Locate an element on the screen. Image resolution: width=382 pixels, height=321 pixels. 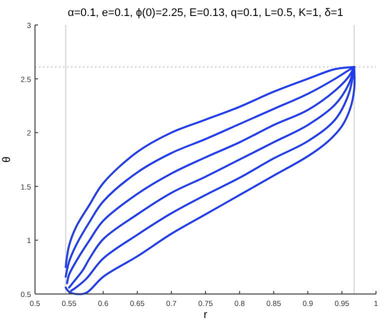
y-axis-title: θ is located at coordinates (7, 159).